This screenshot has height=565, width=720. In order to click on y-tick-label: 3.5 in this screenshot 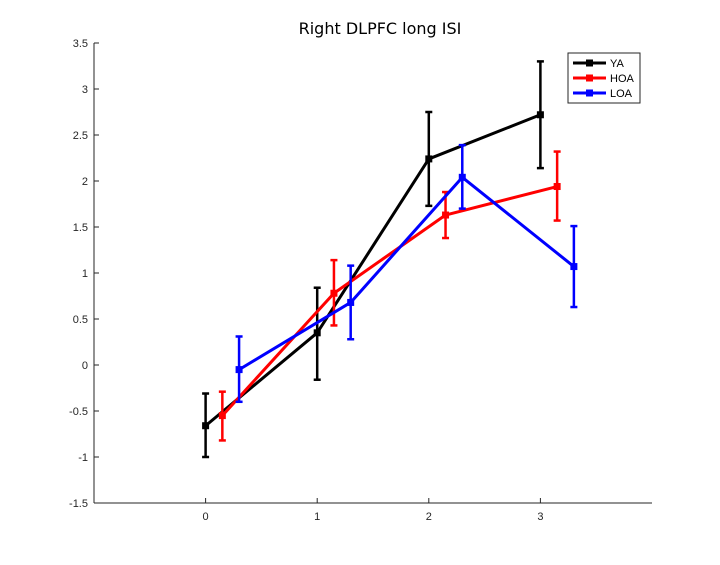, I will do `click(80, 44)`.